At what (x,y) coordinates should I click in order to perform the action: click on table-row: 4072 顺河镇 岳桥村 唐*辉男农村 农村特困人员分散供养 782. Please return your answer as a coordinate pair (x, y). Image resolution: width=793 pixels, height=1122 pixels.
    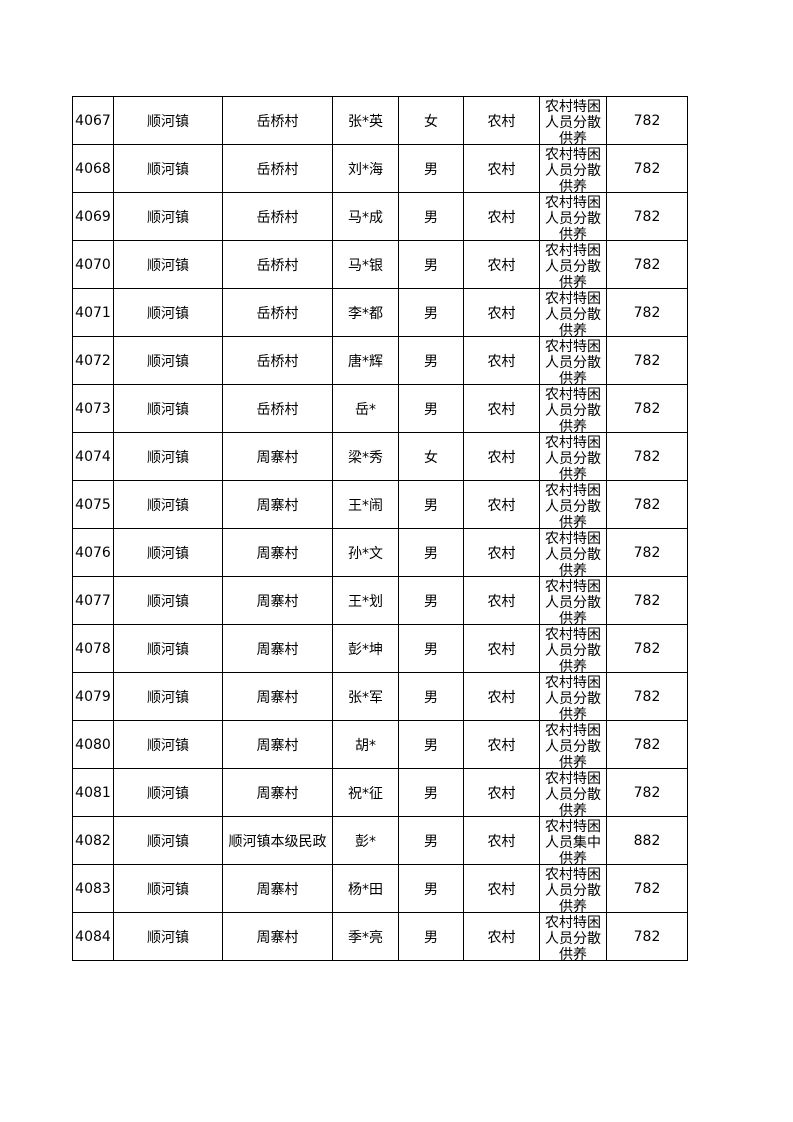
    Looking at the image, I should click on (380, 360).